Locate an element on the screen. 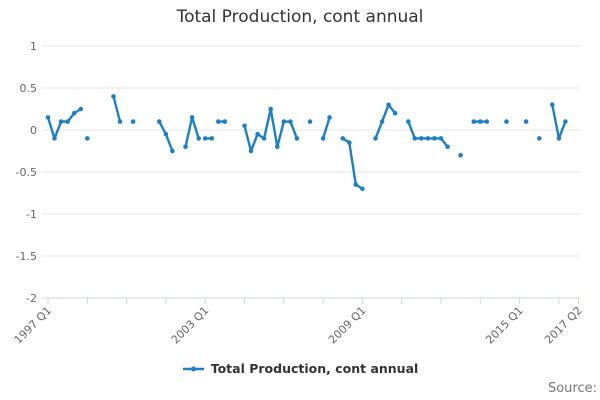 Image resolution: width=600 pixels, height=400 pixels. y-tick-label: -0.5 is located at coordinates (26, 172).